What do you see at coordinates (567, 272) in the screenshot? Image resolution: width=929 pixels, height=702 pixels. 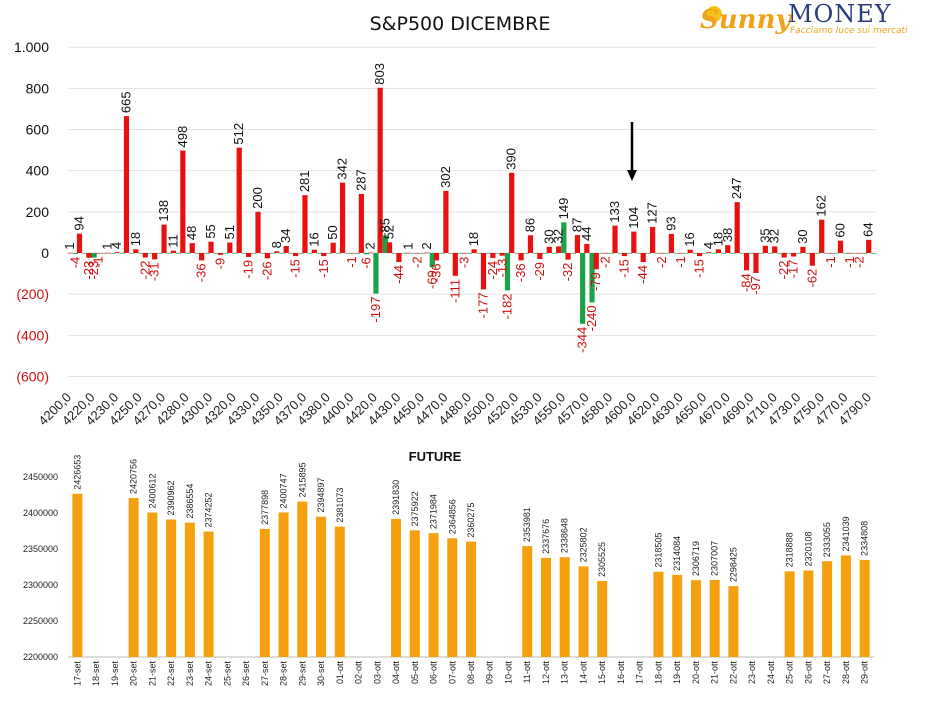 I see `data-label: -32` at bounding box center [567, 272].